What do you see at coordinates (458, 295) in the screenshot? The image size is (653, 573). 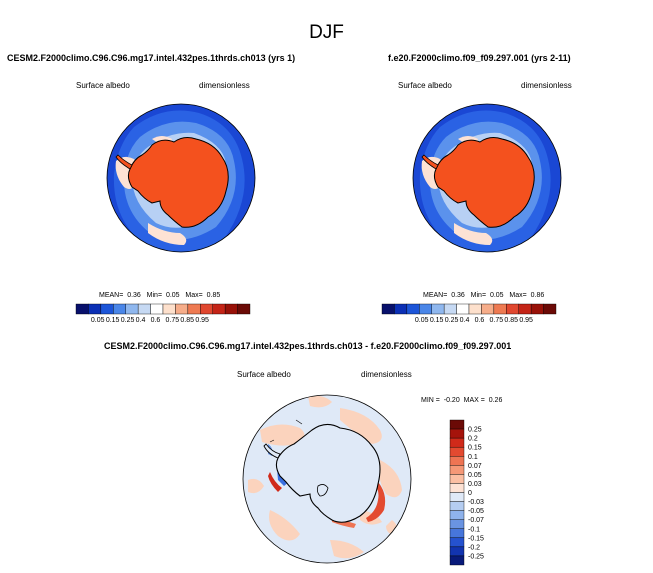 I see `panel2-mean: 0.36` at bounding box center [458, 295].